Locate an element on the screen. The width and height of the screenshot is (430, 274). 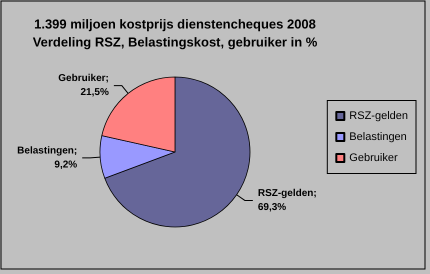
legend-label: Gebruiker is located at coordinates (373, 158).